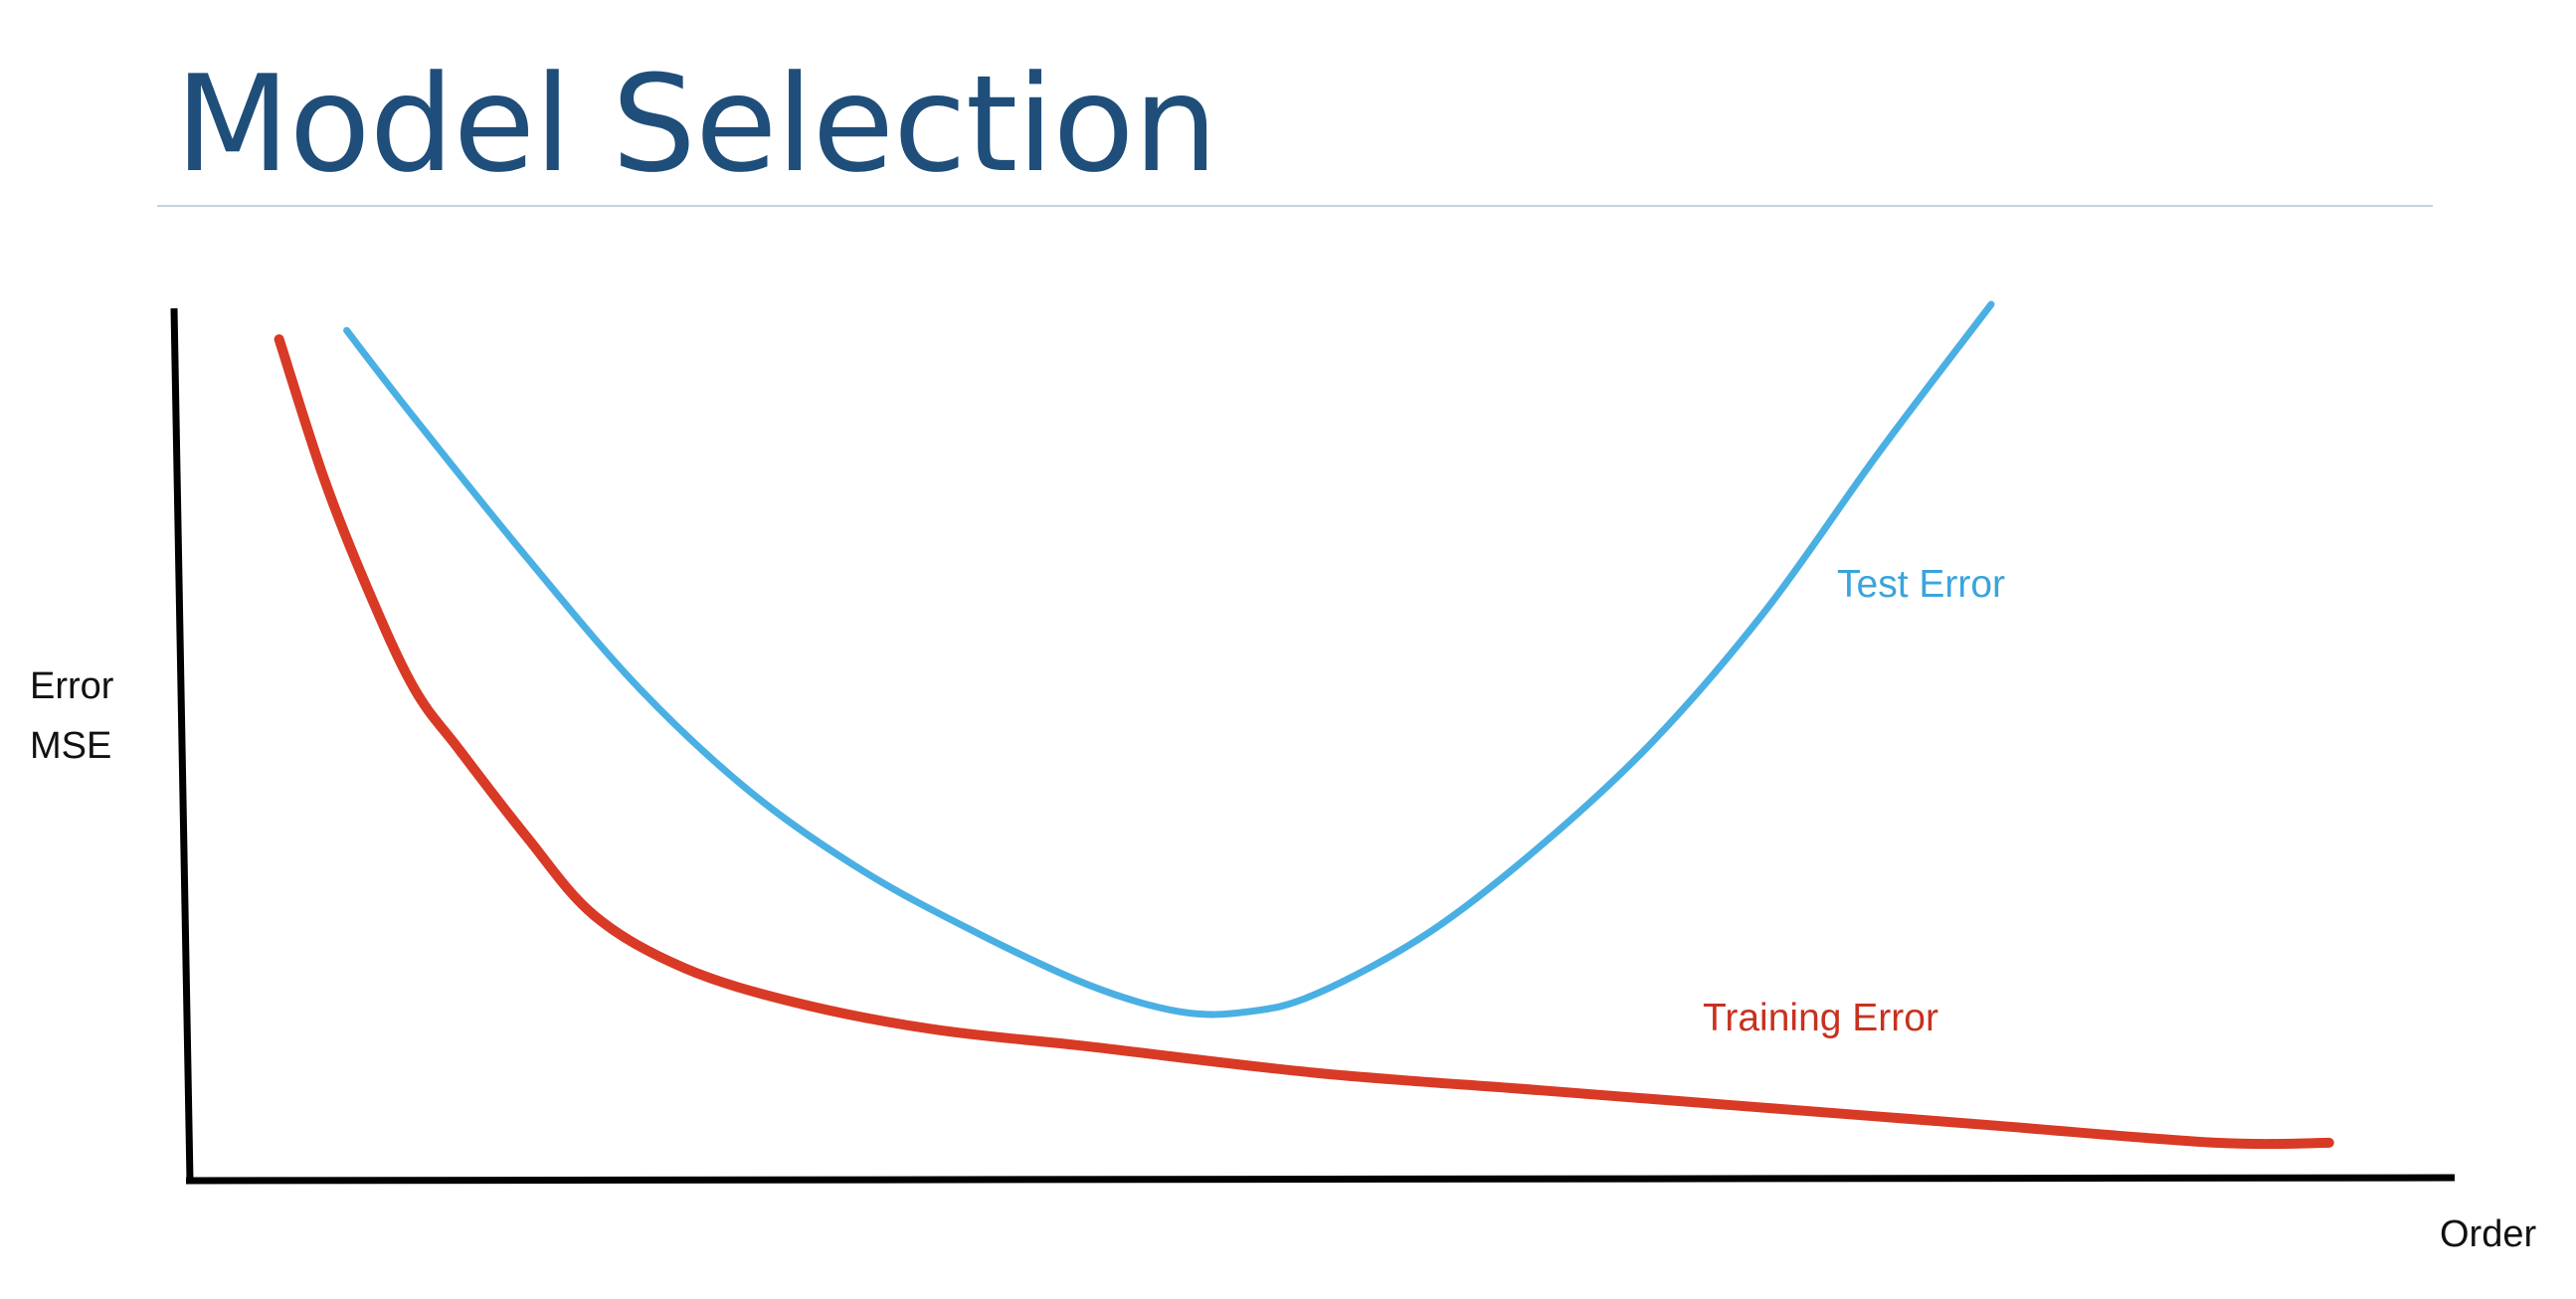  I want to click on y-axis-label-line-2: MSE, so click(70, 746).